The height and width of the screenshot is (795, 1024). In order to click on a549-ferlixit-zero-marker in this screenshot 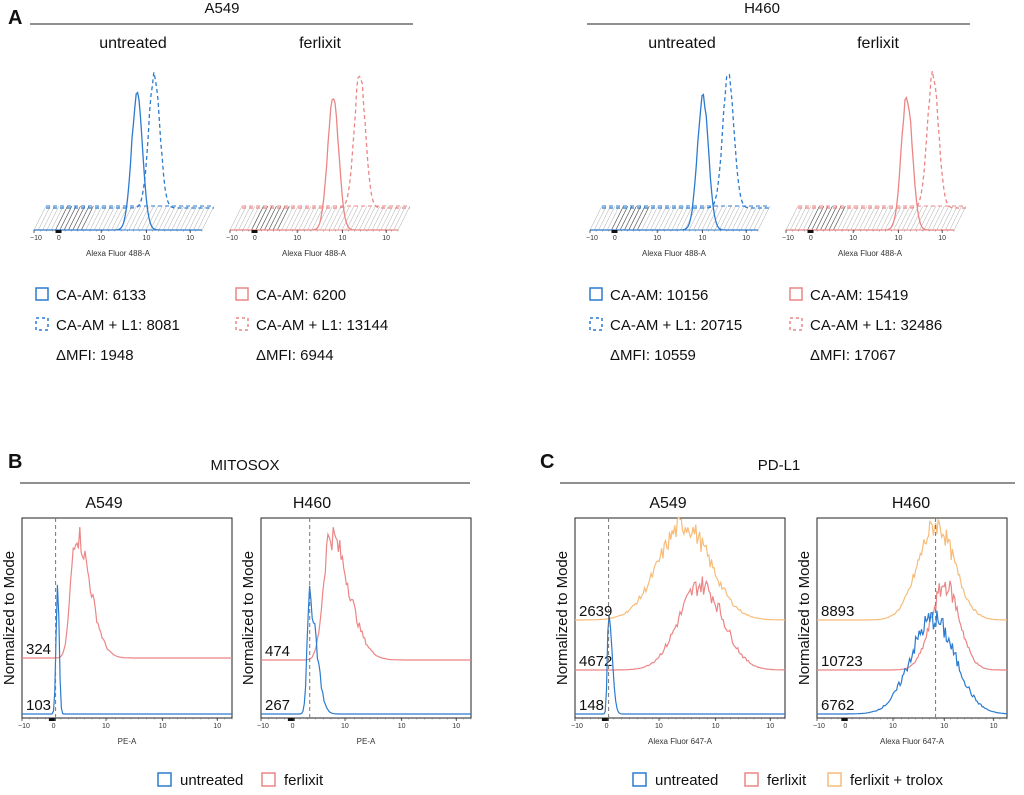, I will do `click(254, 231)`.